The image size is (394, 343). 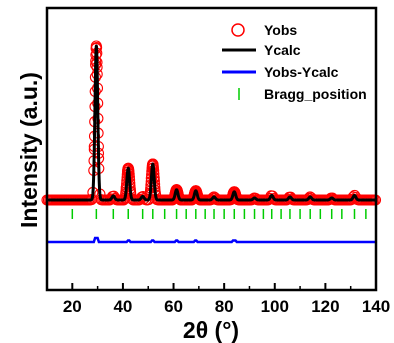 What do you see at coordinates (280, 30) in the screenshot?
I see `legend-yobs-label: Yobs` at bounding box center [280, 30].